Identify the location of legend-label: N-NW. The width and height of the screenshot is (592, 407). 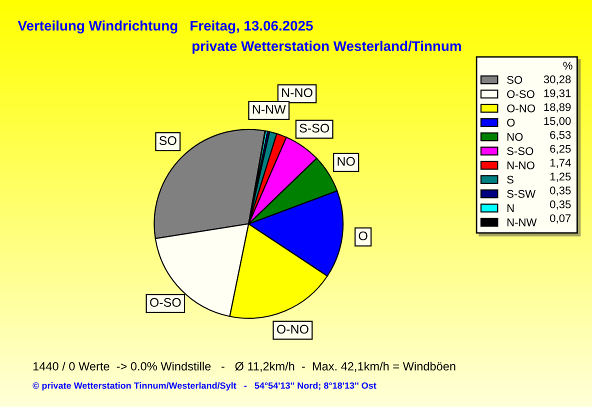
(522, 222).